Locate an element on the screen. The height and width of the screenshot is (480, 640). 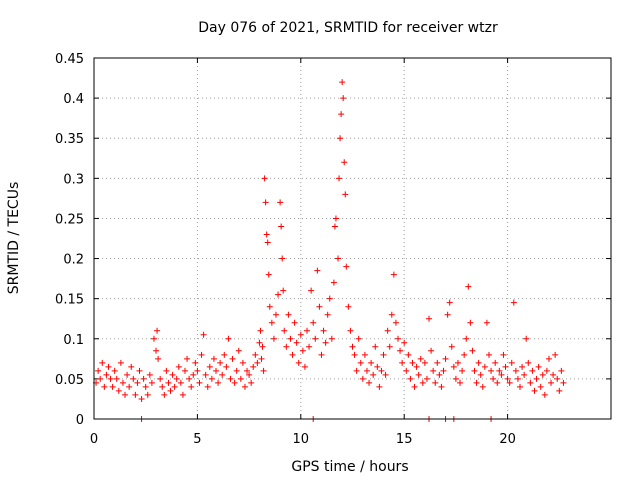
y-tick-label: 0.45 is located at coordinates (69, 59).